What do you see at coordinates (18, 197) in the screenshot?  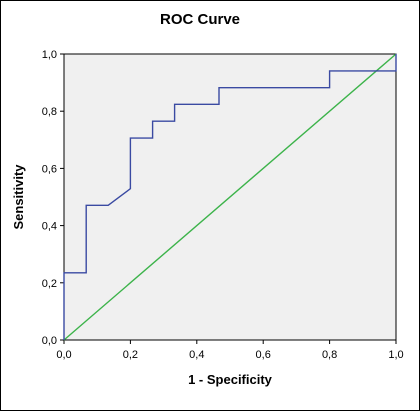 I see `y-axis-label: Sensitivity` at bounding box center [18, 197].